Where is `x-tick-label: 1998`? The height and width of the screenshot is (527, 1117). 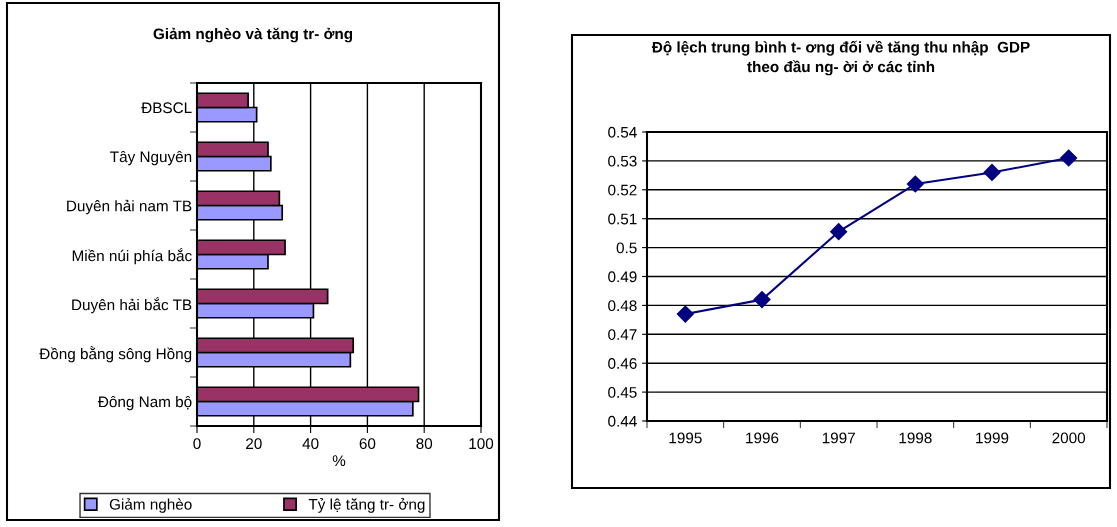 x-tick-label: 1998 is located at coordinates (915, 438).